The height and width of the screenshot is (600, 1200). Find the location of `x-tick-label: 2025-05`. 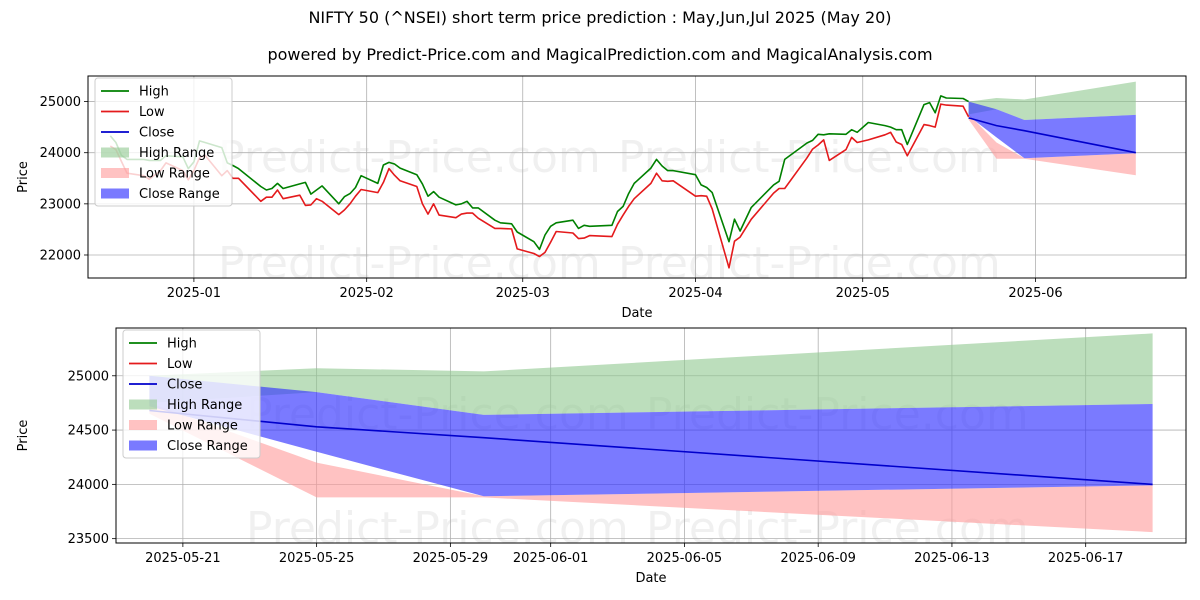

x-tick-label: 2025-05 is located at coordinates (863, 293).